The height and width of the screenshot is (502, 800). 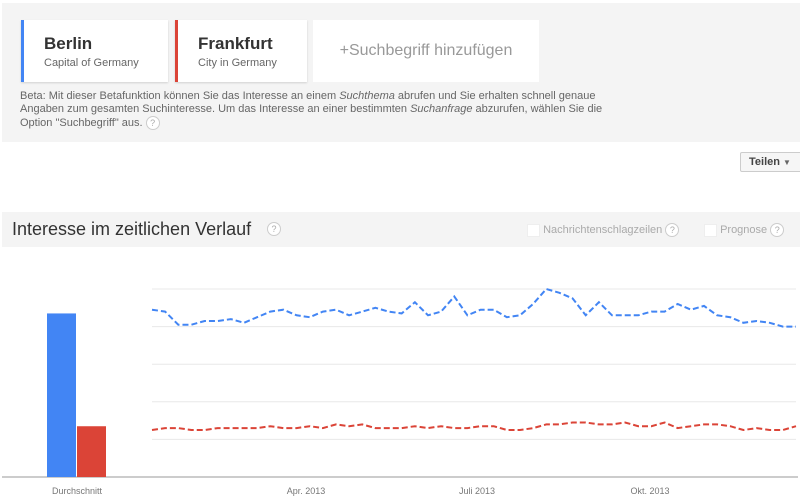 What do you see at coordinates (649, 491) in the screenshot?
I see `x-tick-label: Okt. 2013` at bounding box center [649, 491].